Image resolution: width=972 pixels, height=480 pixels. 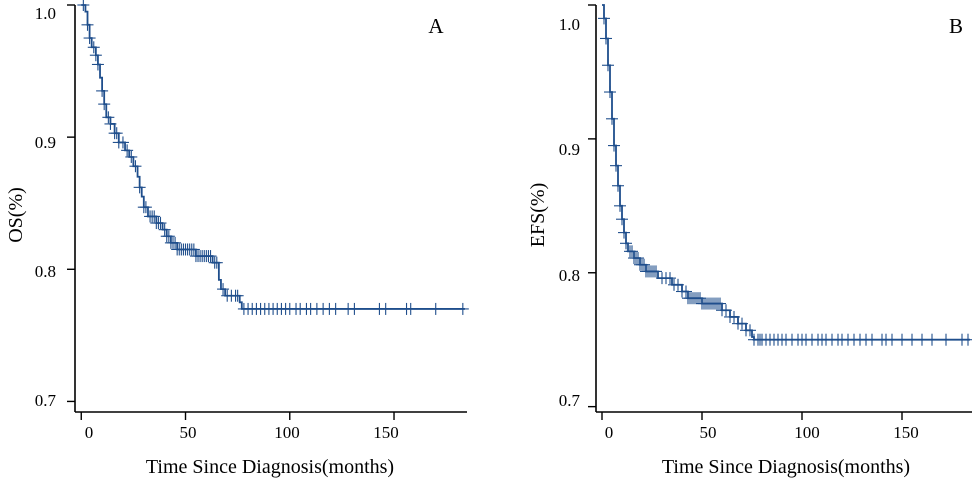 What do you see at coordinates (609, 432) in the screenshot?
I see `panel-b-x-tick-label: 0` at bounding box center [609, 432].